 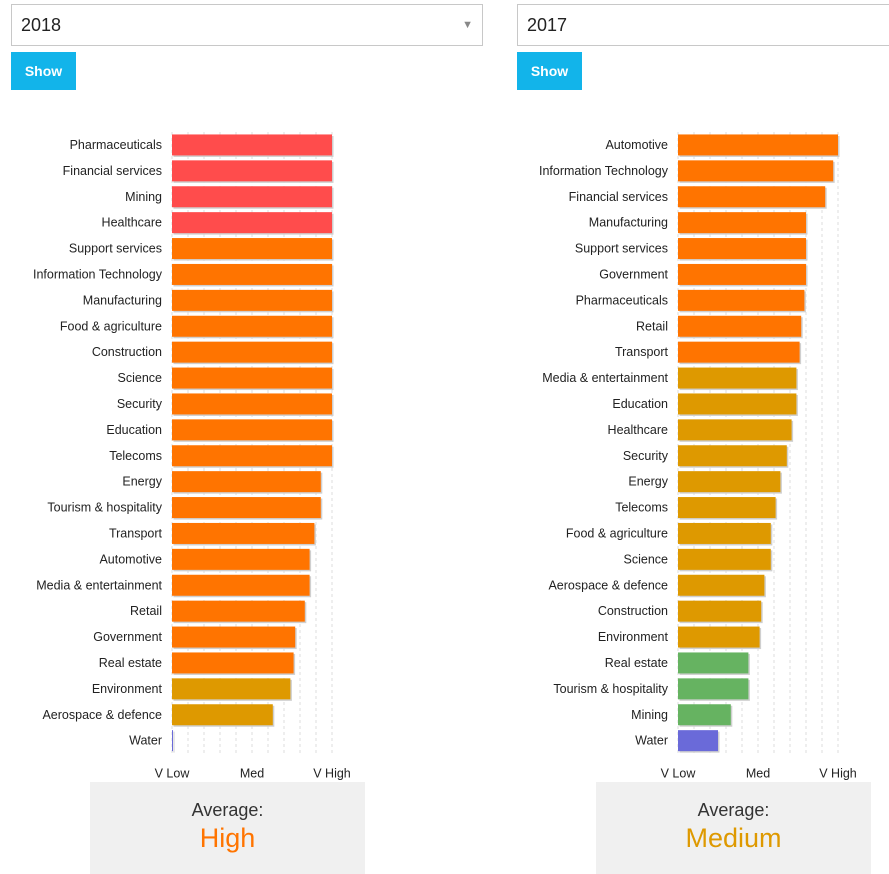 I want to click on category-label: Media & entertainment, so click(x=99, y=585).